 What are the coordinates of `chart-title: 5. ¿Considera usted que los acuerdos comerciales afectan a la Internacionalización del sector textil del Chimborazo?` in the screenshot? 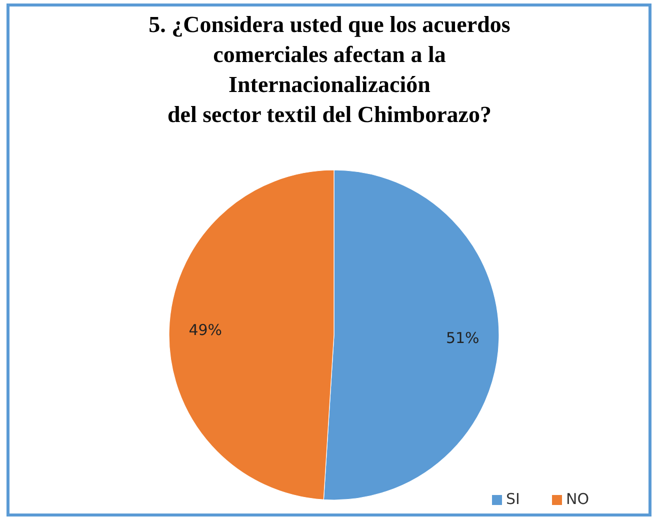 It's located at (329, 69).